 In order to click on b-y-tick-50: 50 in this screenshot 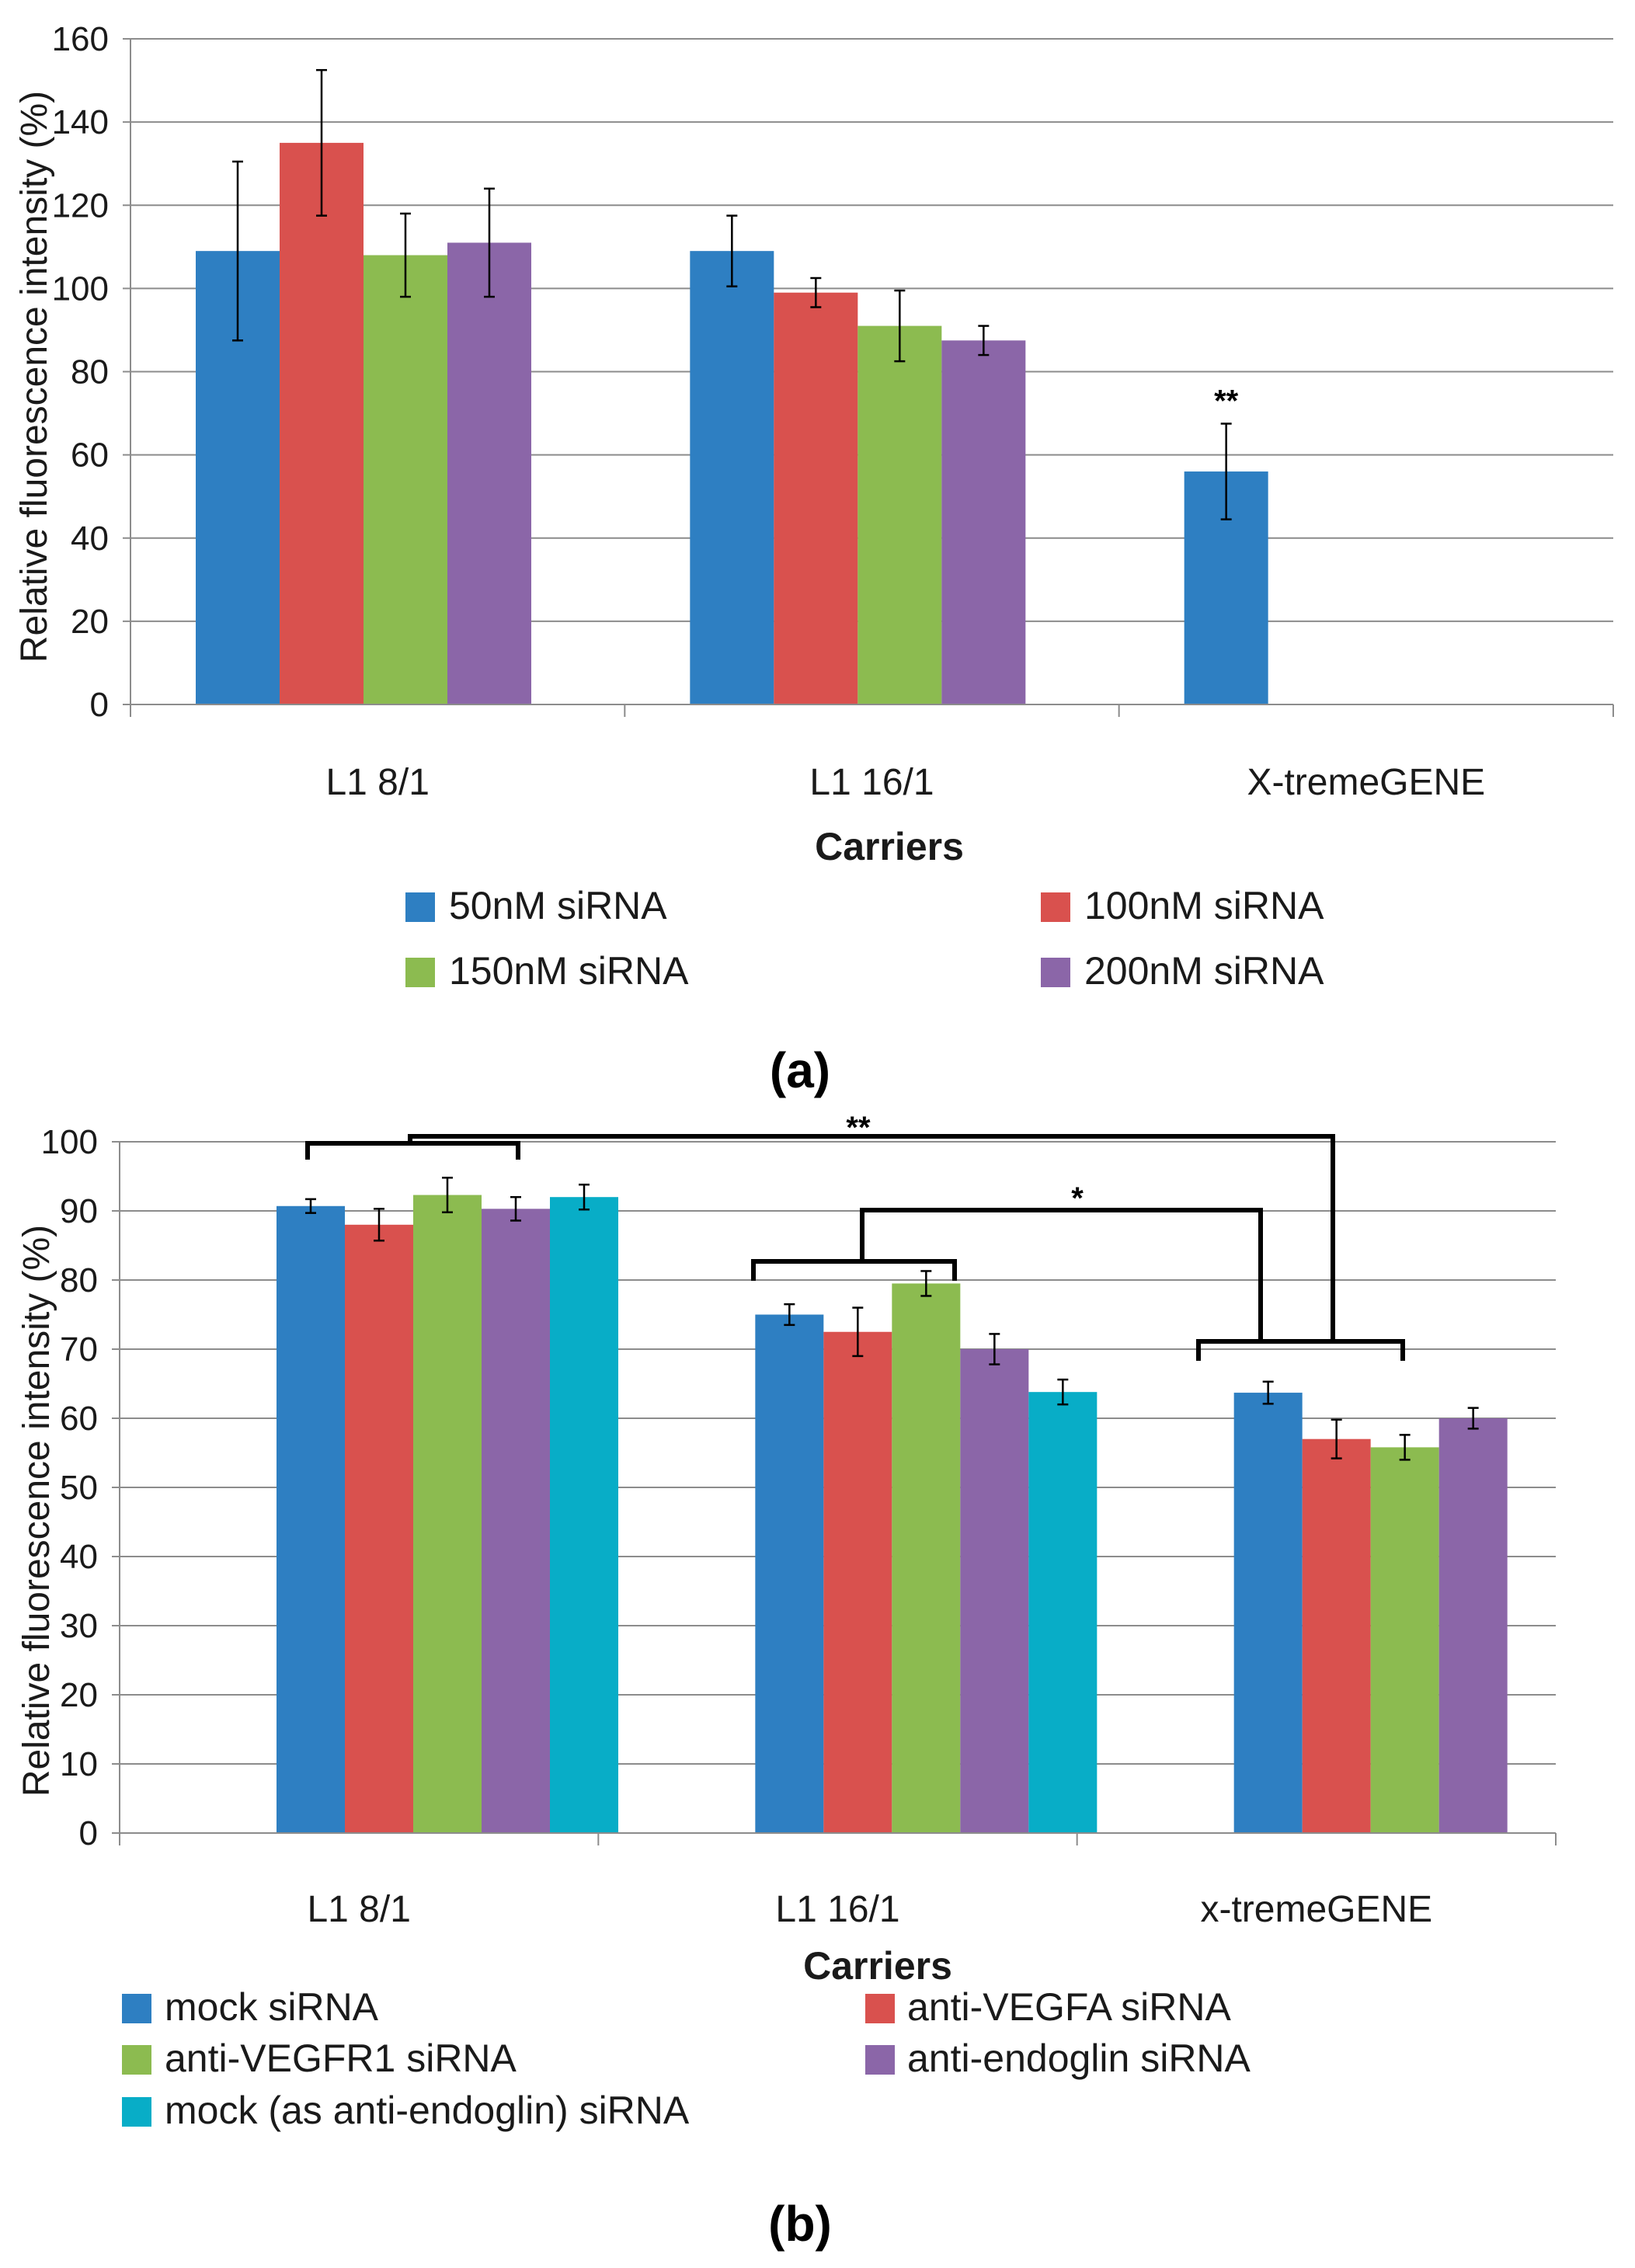, I will do `click(79, 1488)`.